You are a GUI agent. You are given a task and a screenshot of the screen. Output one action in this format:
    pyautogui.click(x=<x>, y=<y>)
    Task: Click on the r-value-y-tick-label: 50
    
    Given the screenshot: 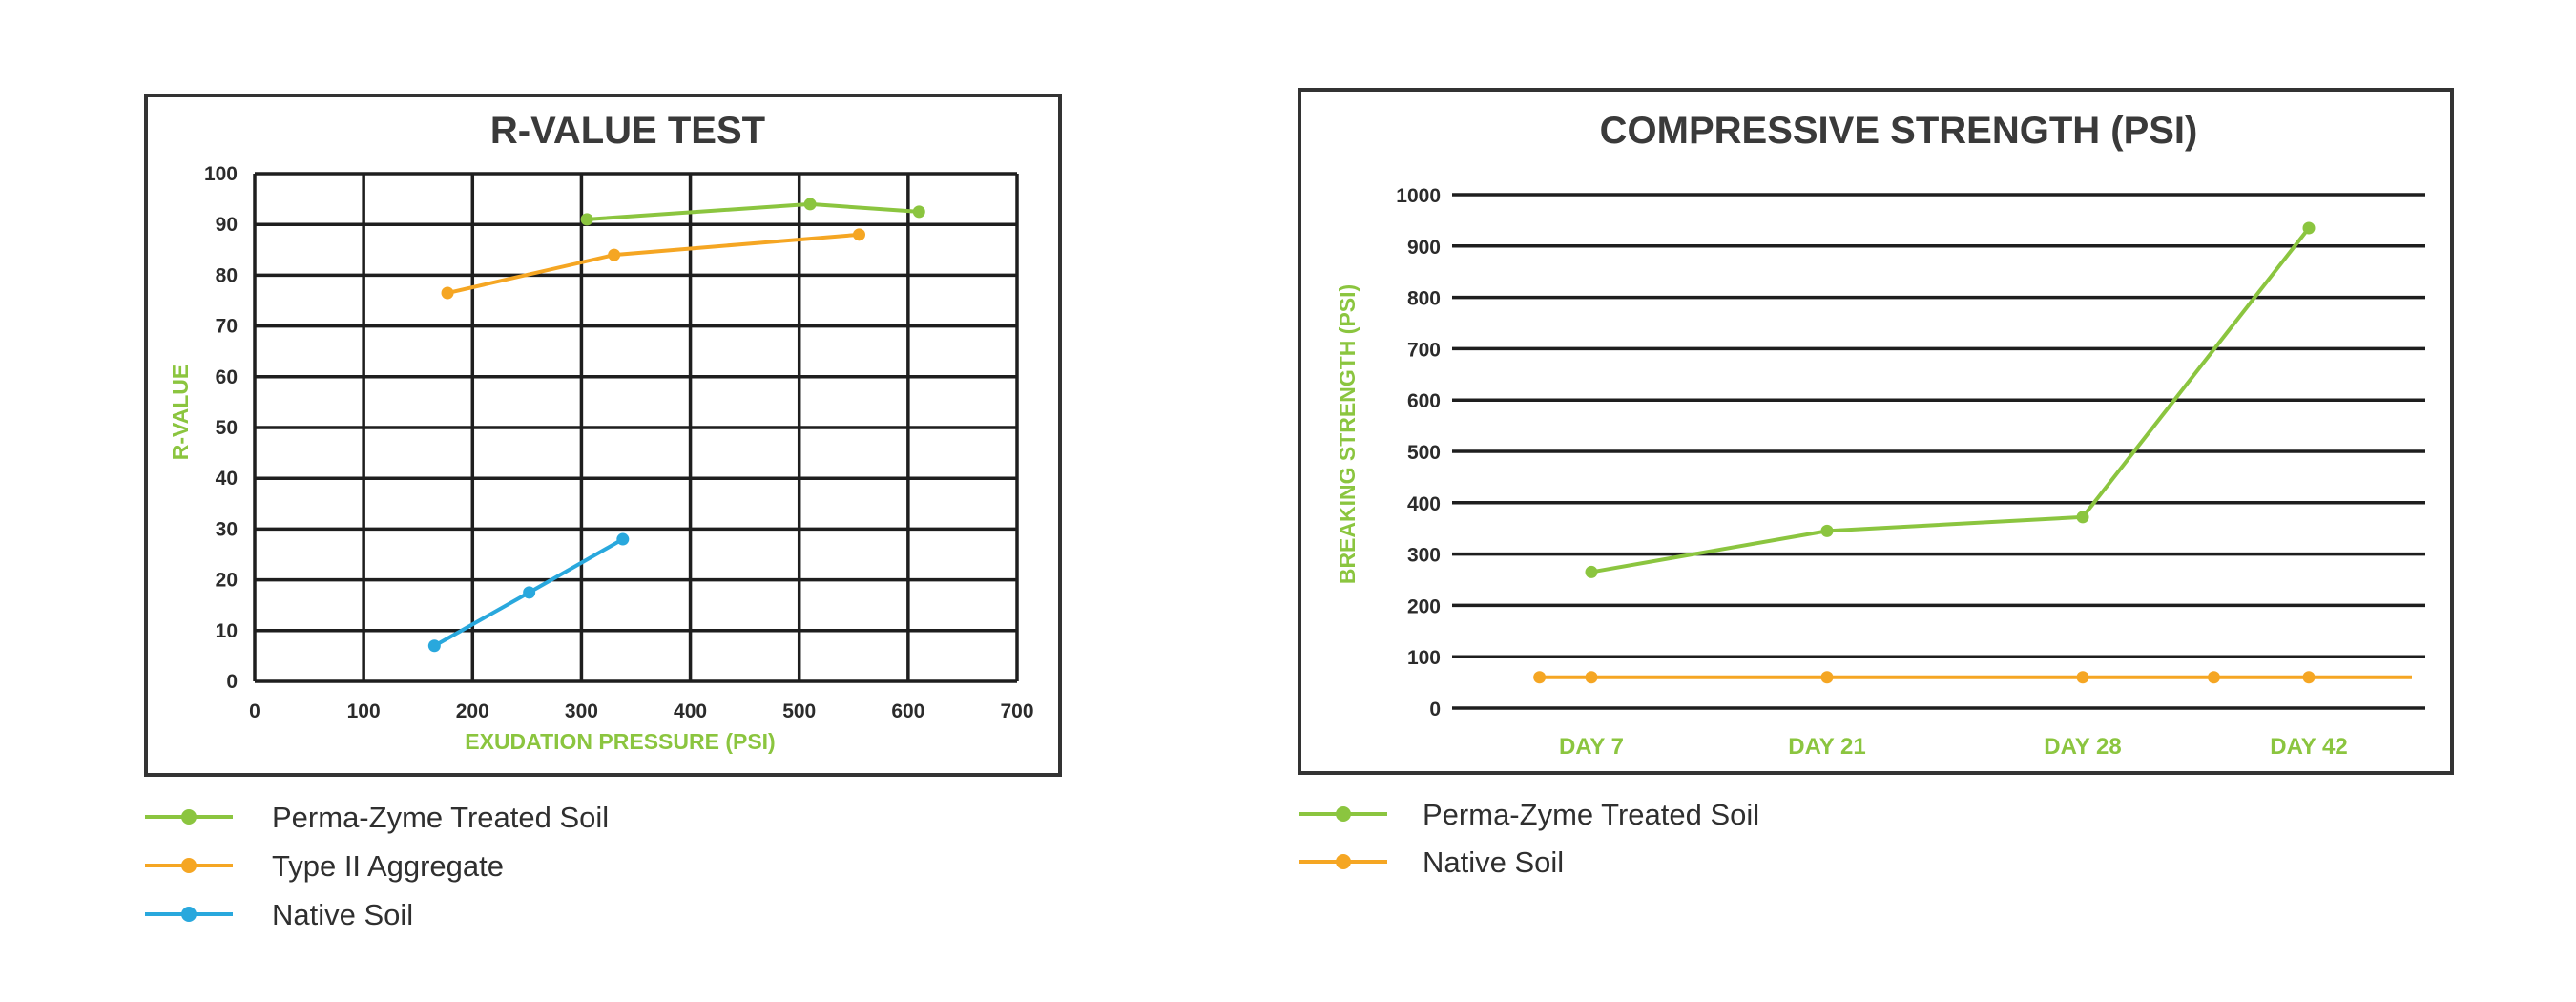 What is the action you would take?
    pyautogui.click(x=227, y=428)
    